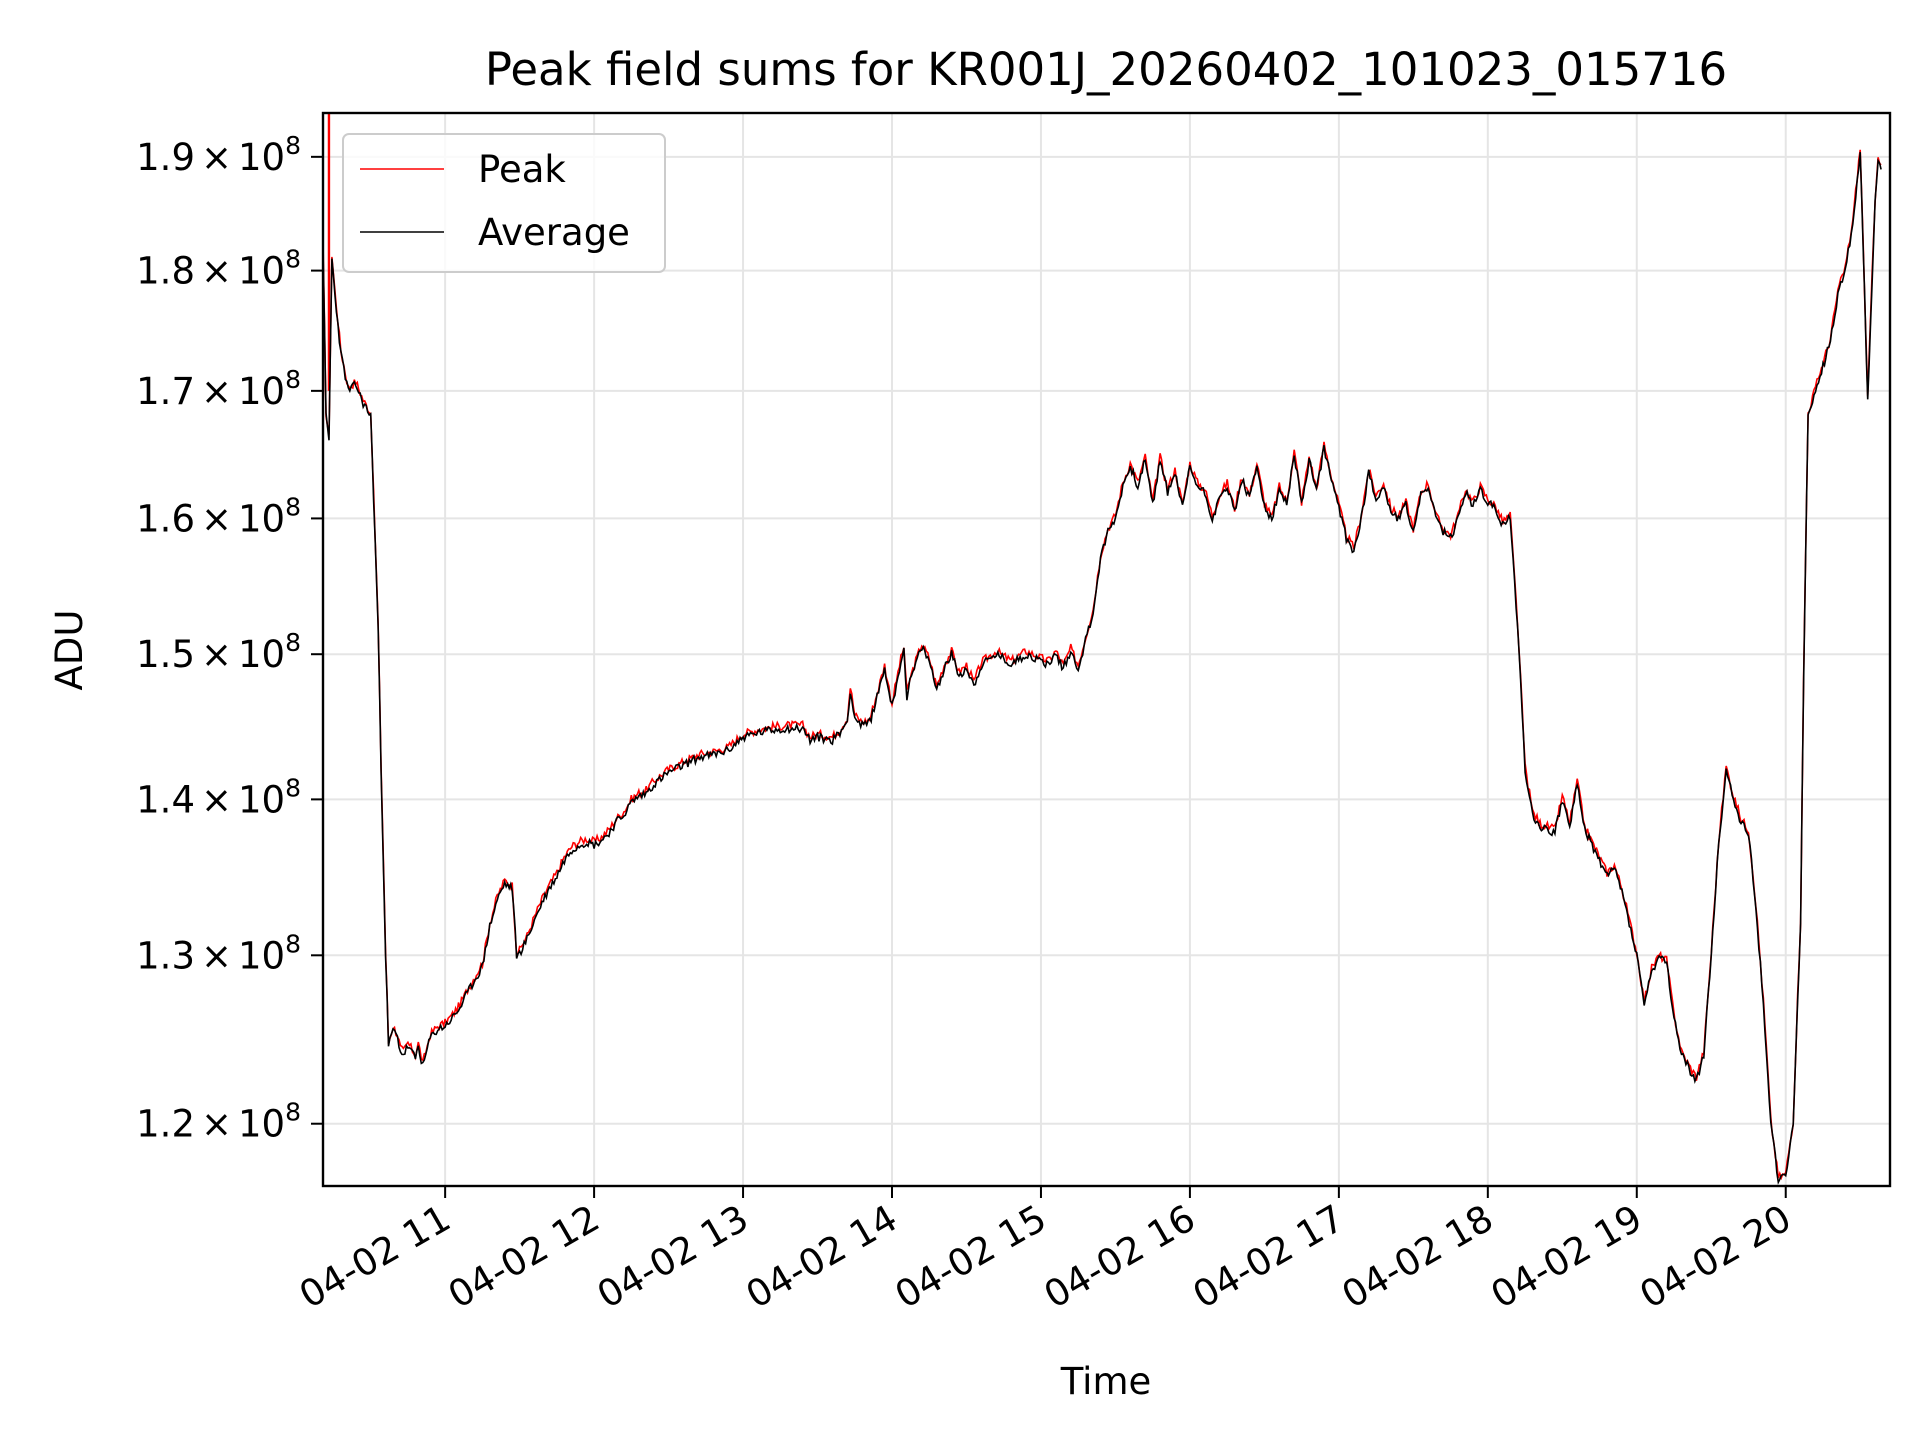  What do you see at coordinates (218, 1122) in the screenshot?
I see `y-tick-label: 1.2 × 108` at bounding box center [218, 1122].